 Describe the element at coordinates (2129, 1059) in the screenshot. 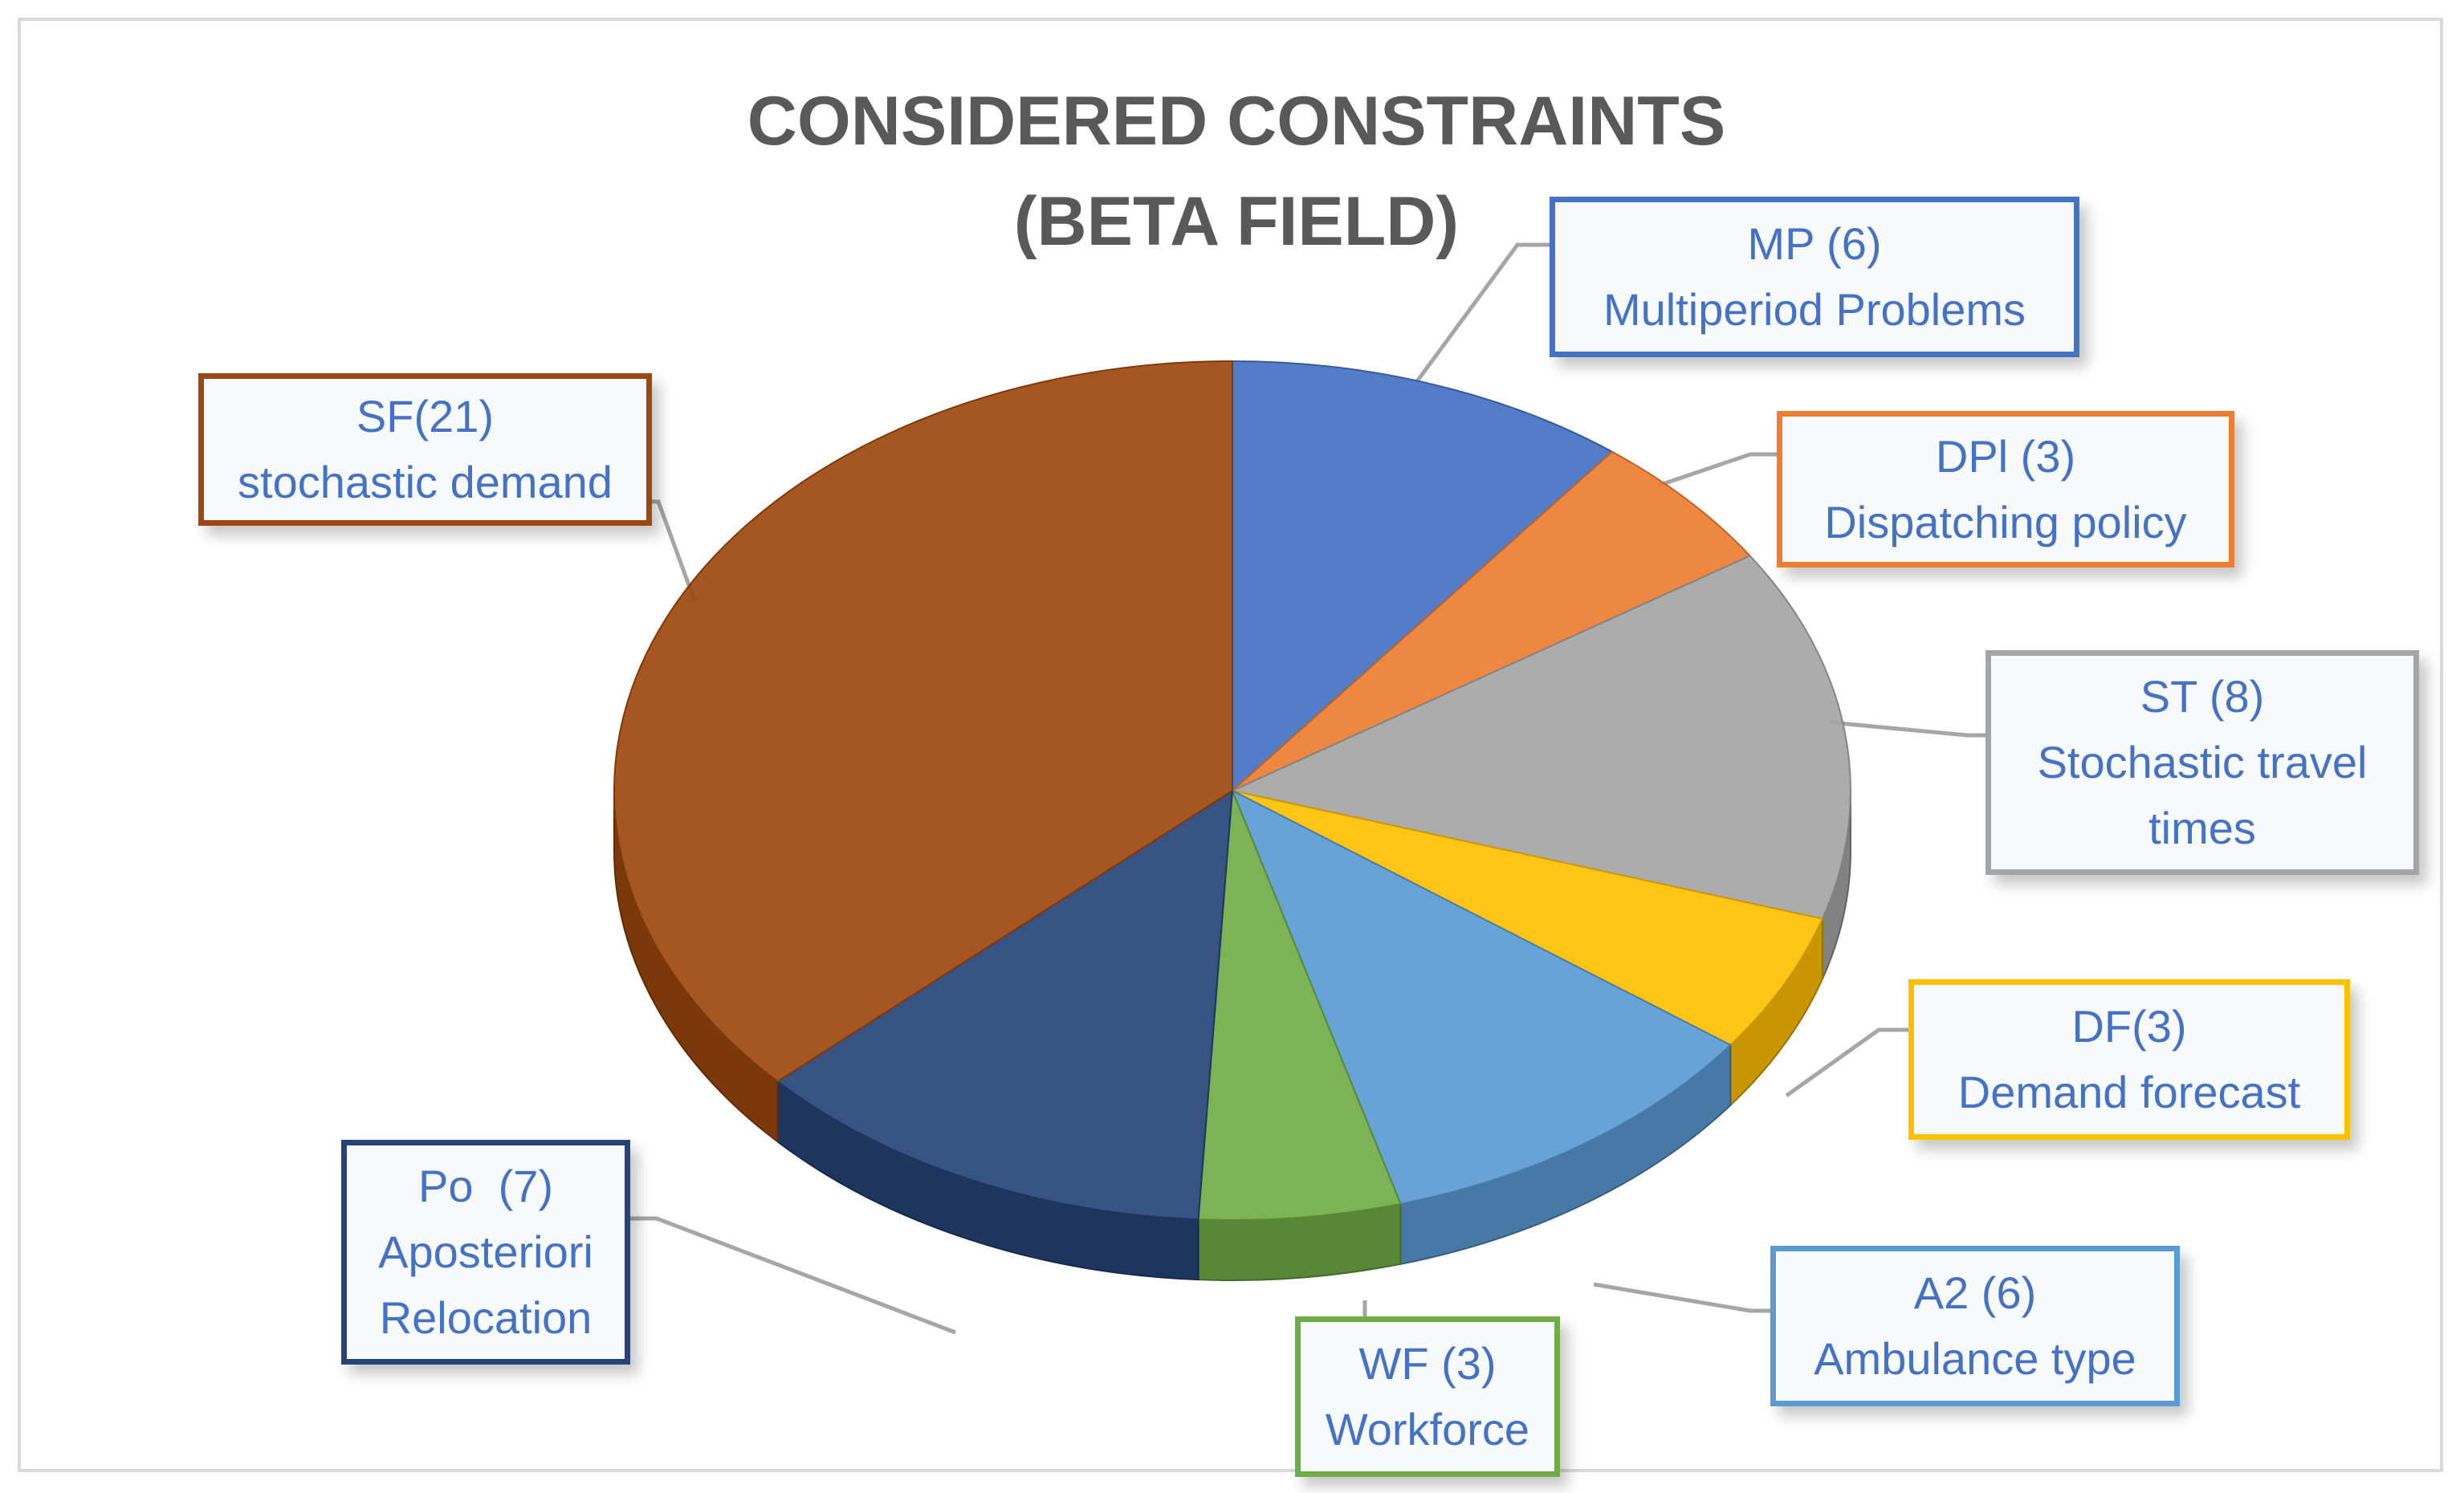

I see `data-label-df-3: DF(3) Demand forecast` at that location.